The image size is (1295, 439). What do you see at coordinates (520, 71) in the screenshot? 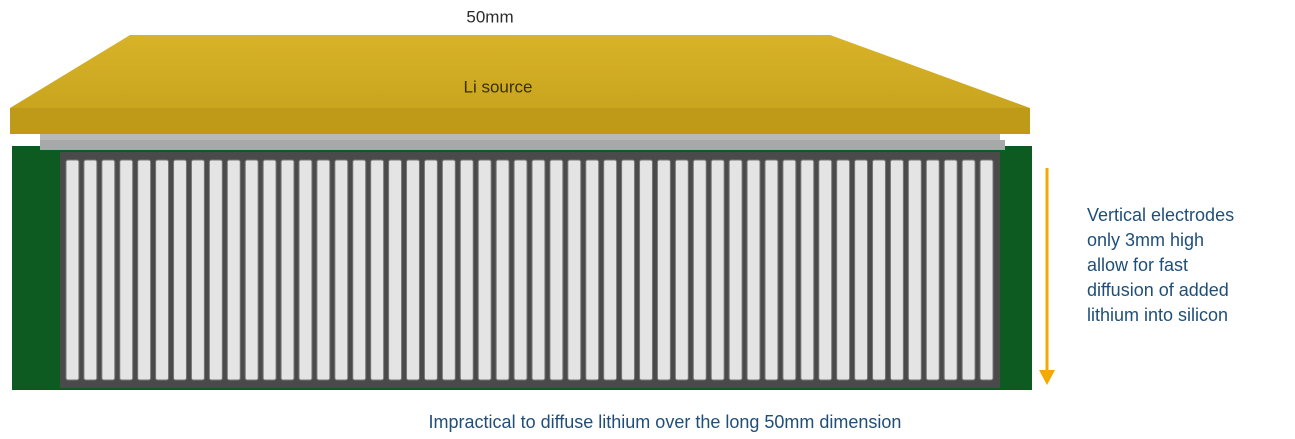
I see `li-source-top` at bounding box center [520, 71].